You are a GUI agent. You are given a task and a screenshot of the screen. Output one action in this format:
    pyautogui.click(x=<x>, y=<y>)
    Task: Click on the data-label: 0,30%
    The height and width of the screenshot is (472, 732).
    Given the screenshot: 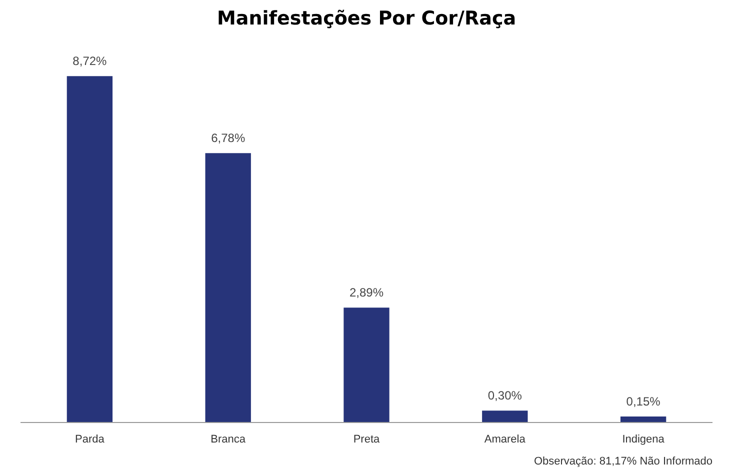 What is the action you would take?
    pyautogui.click(x=505, y=395)
    